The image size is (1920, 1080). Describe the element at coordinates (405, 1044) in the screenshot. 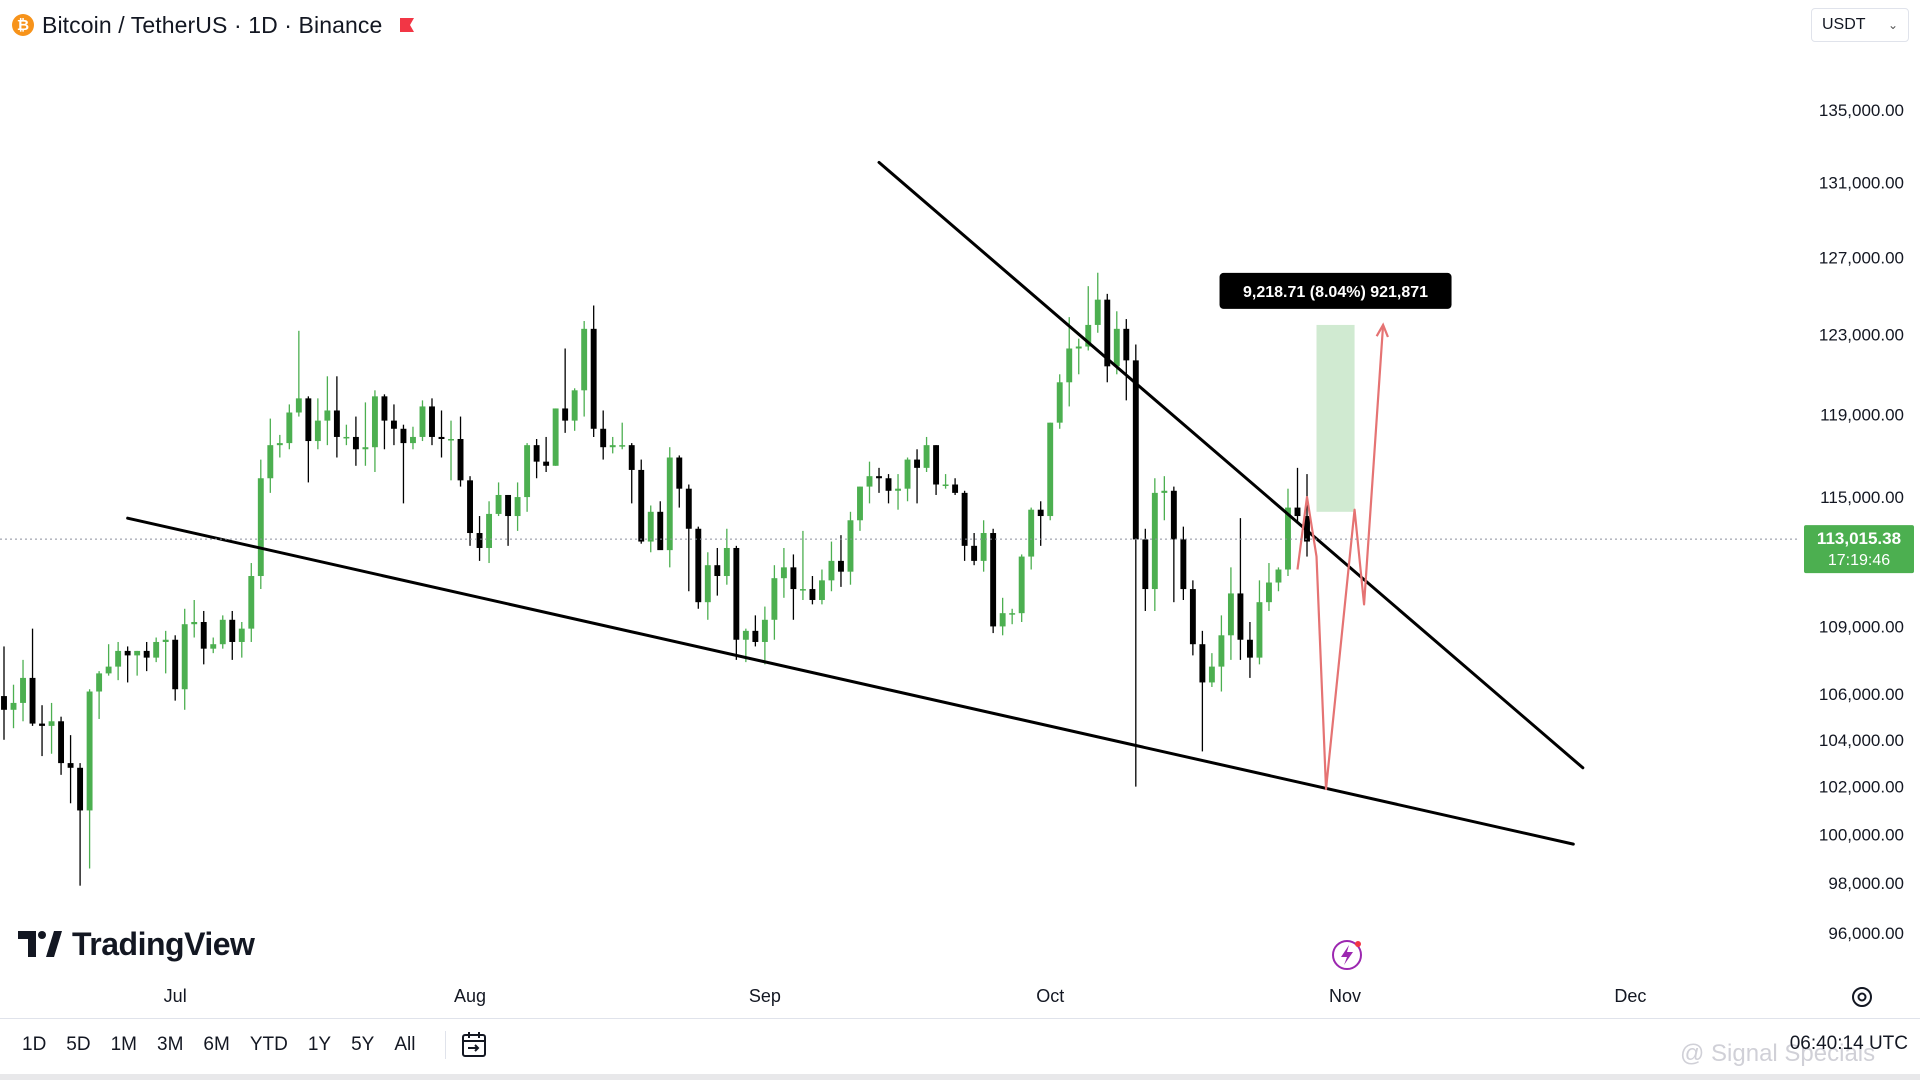

I see `range-button: All` at that location.